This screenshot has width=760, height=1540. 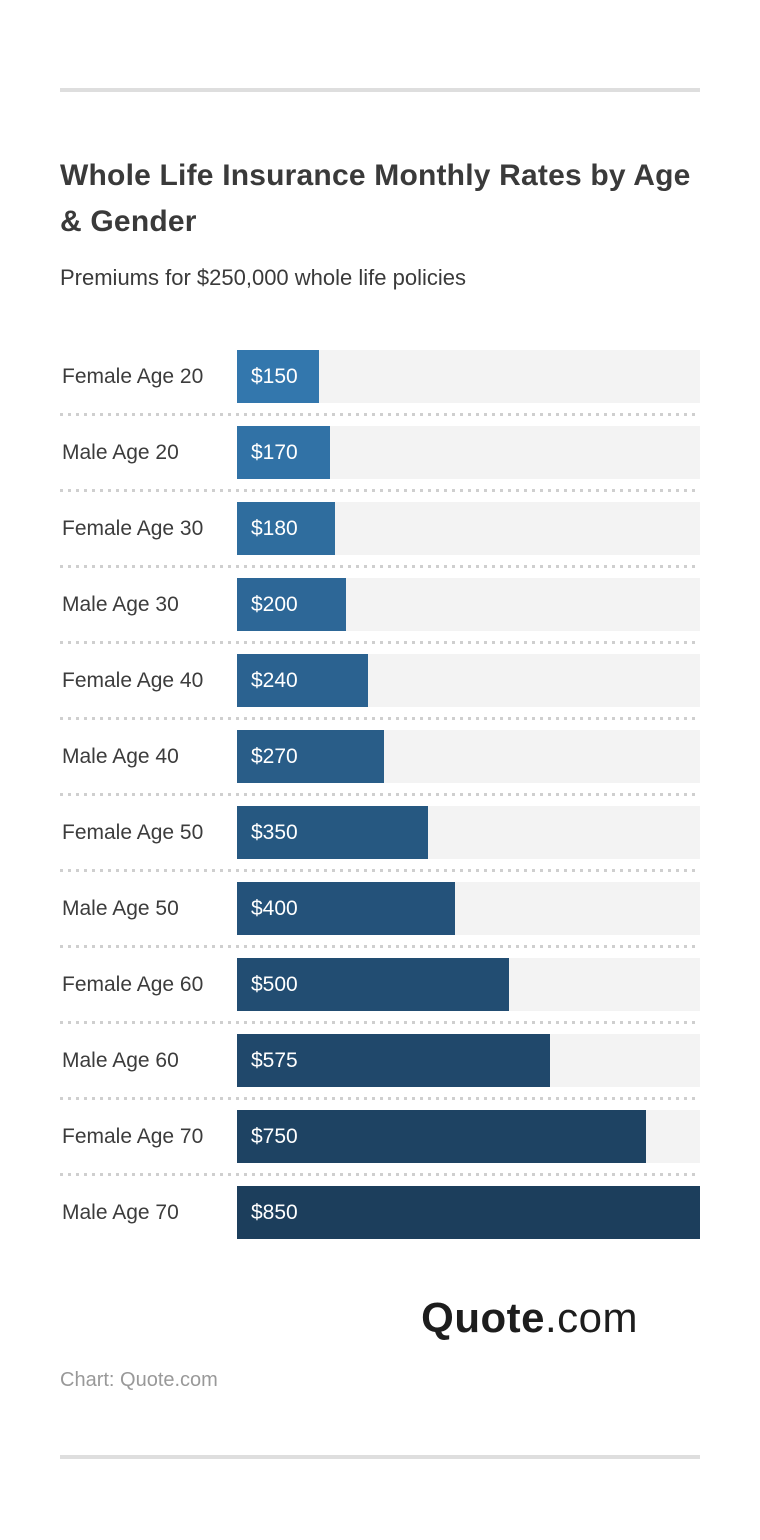 I want to click on chart-credit: Chart: Quote.com, so click(x=139, y=1380).